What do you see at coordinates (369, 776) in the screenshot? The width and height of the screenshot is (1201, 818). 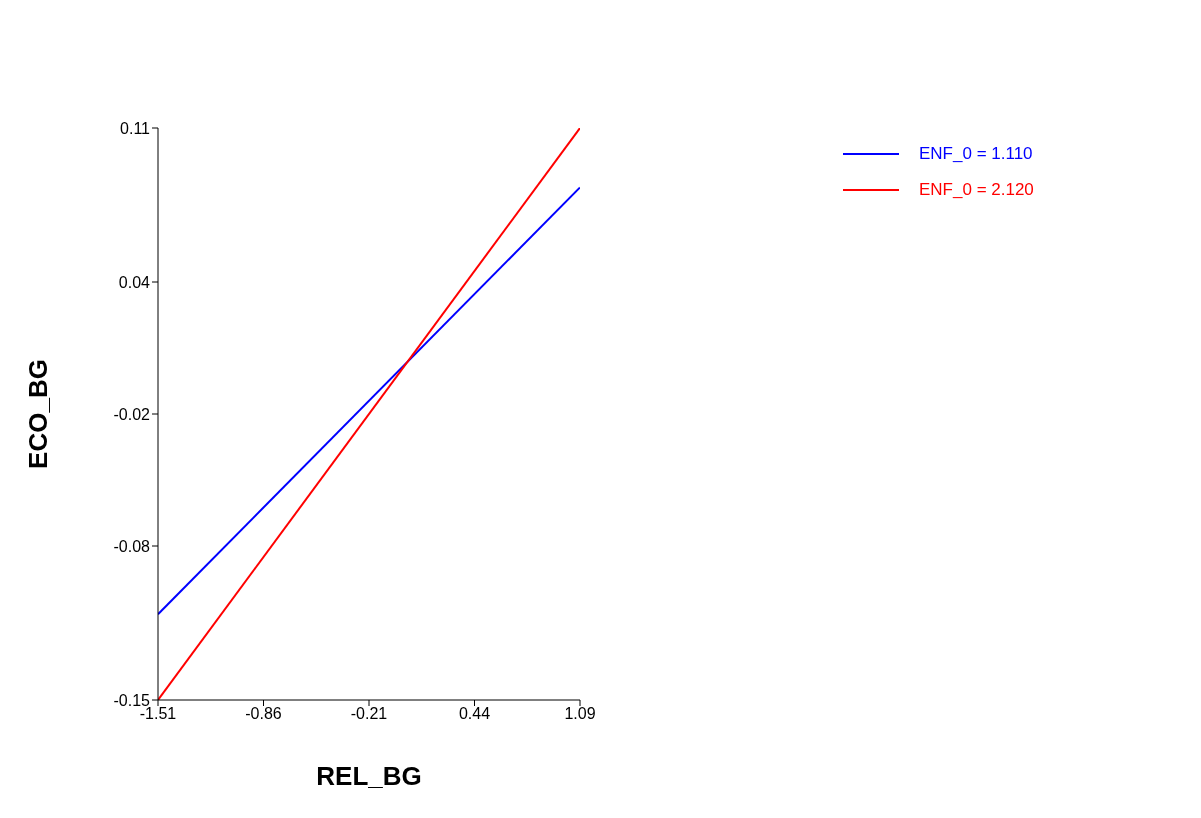 I see `x-axis-title: REL_BG` at bounding box center [369, 776].